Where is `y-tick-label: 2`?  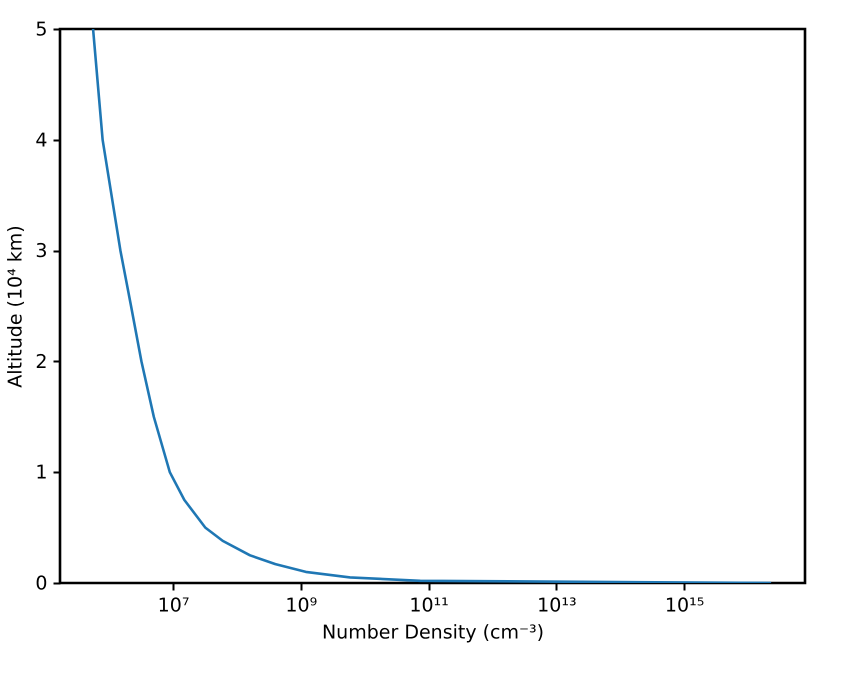
y-tick-label: 2 is located at coordinates (41, 361).